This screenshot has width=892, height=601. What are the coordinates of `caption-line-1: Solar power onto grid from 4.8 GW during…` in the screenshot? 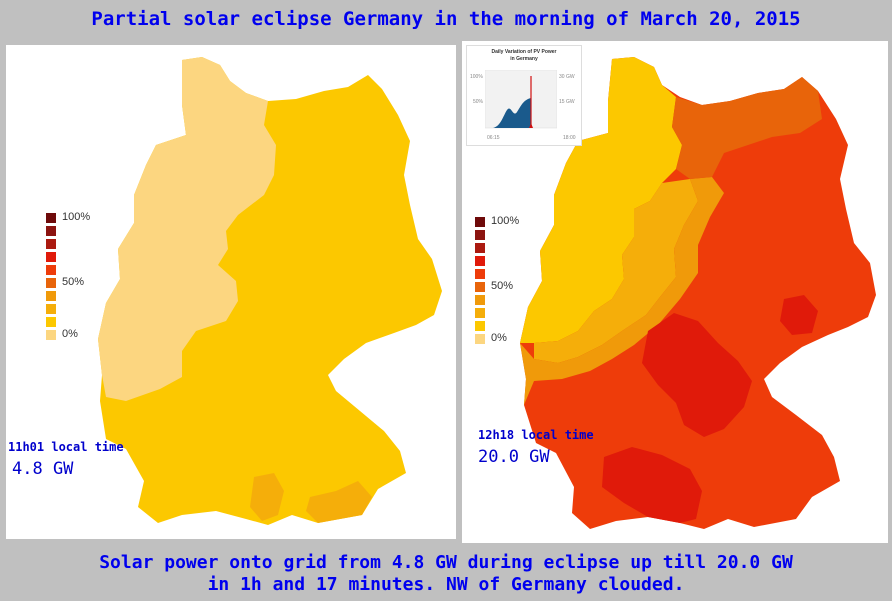 It's located at (446, 562).